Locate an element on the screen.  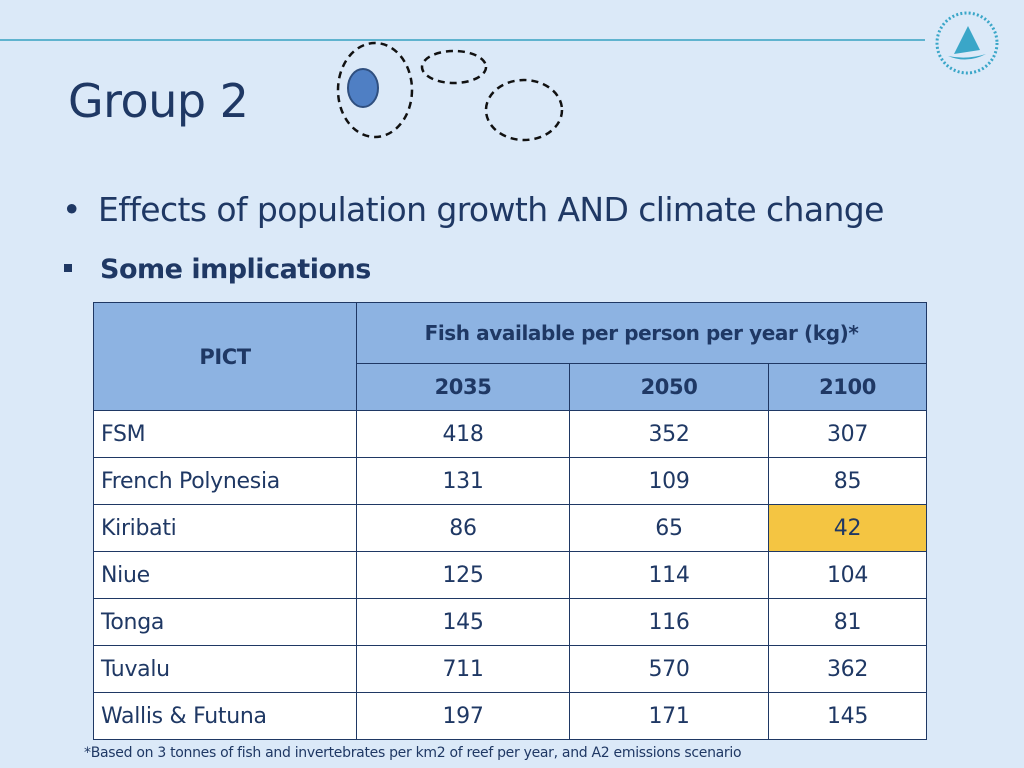
header-year-2050: 2050 is located at coordinates (669, 387).